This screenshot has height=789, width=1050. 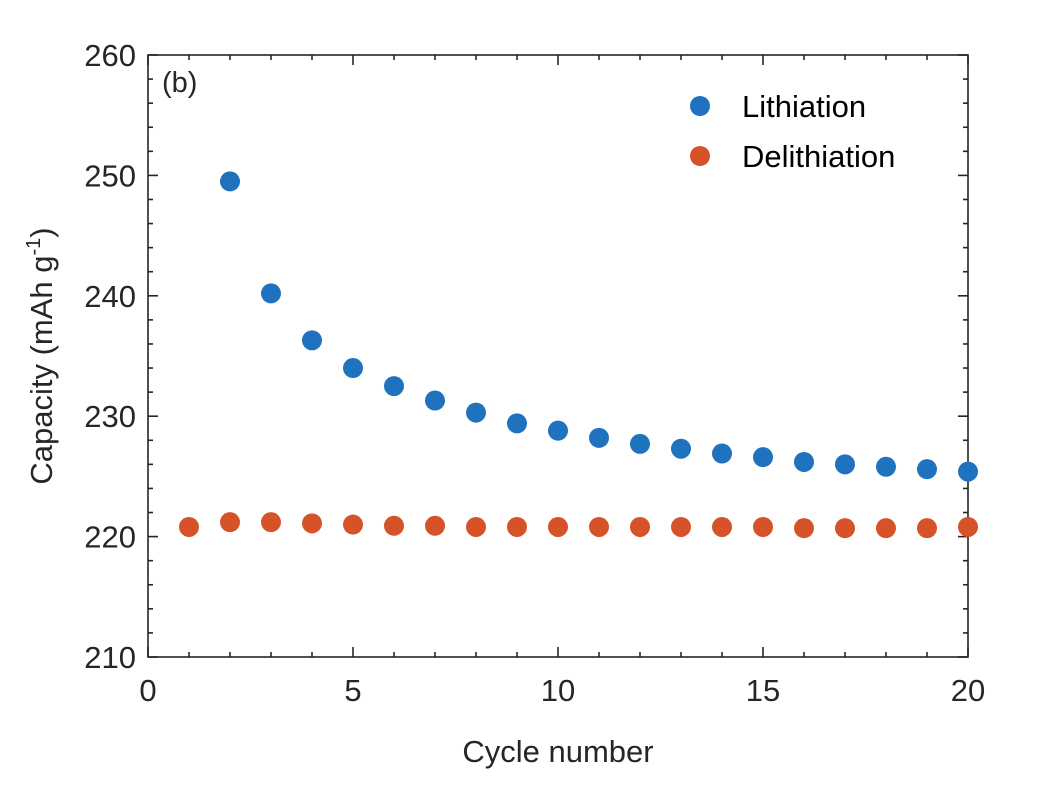 I want to click on x-tick-label: 10, so click(x=558, y=690).